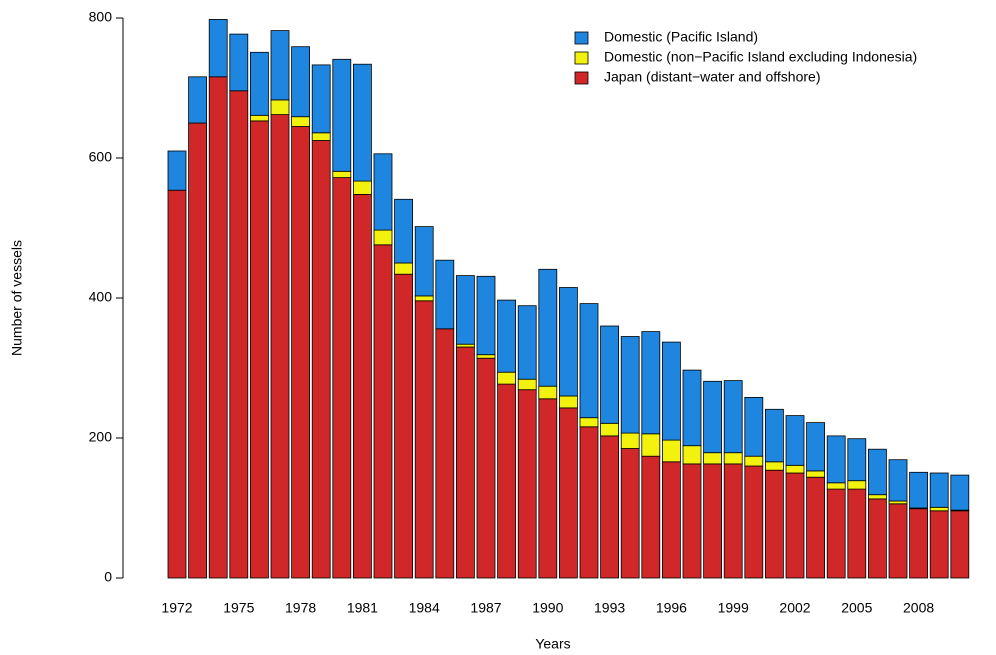  I want to click on x-tick-label: 1990, so click(547, 608).